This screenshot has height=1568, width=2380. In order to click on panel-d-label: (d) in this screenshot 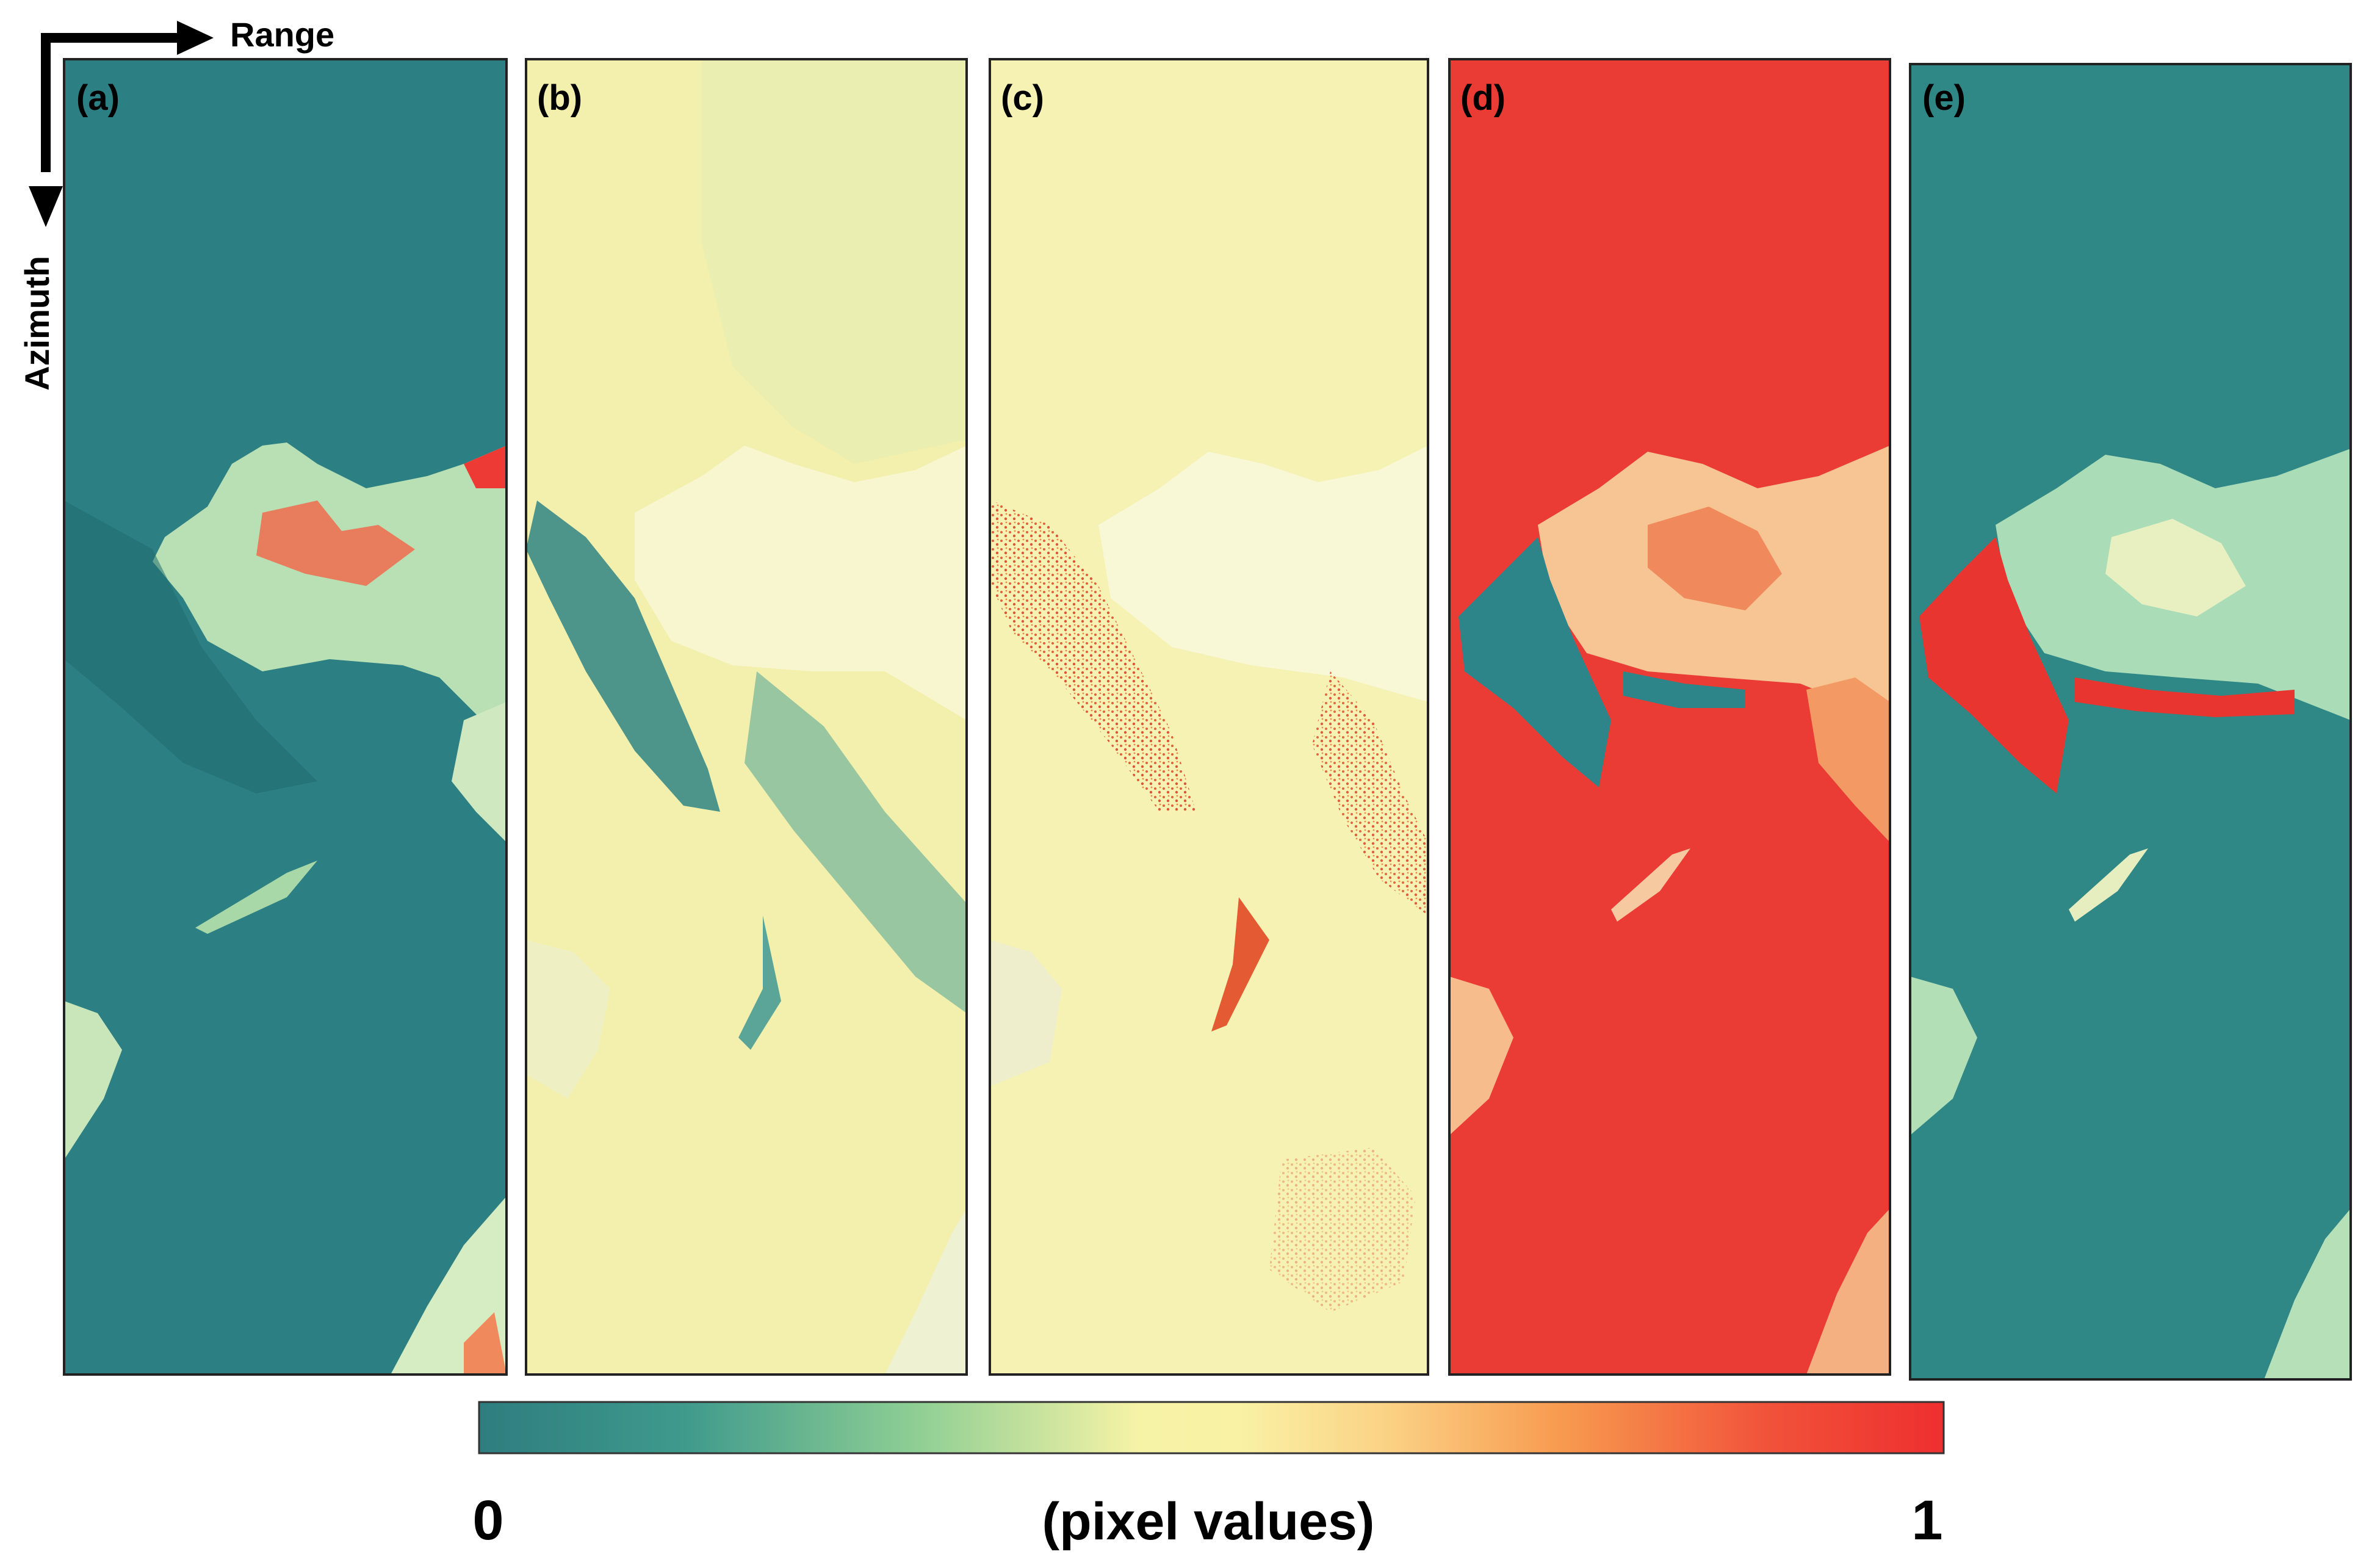, I will do `click(1483, 98)`.